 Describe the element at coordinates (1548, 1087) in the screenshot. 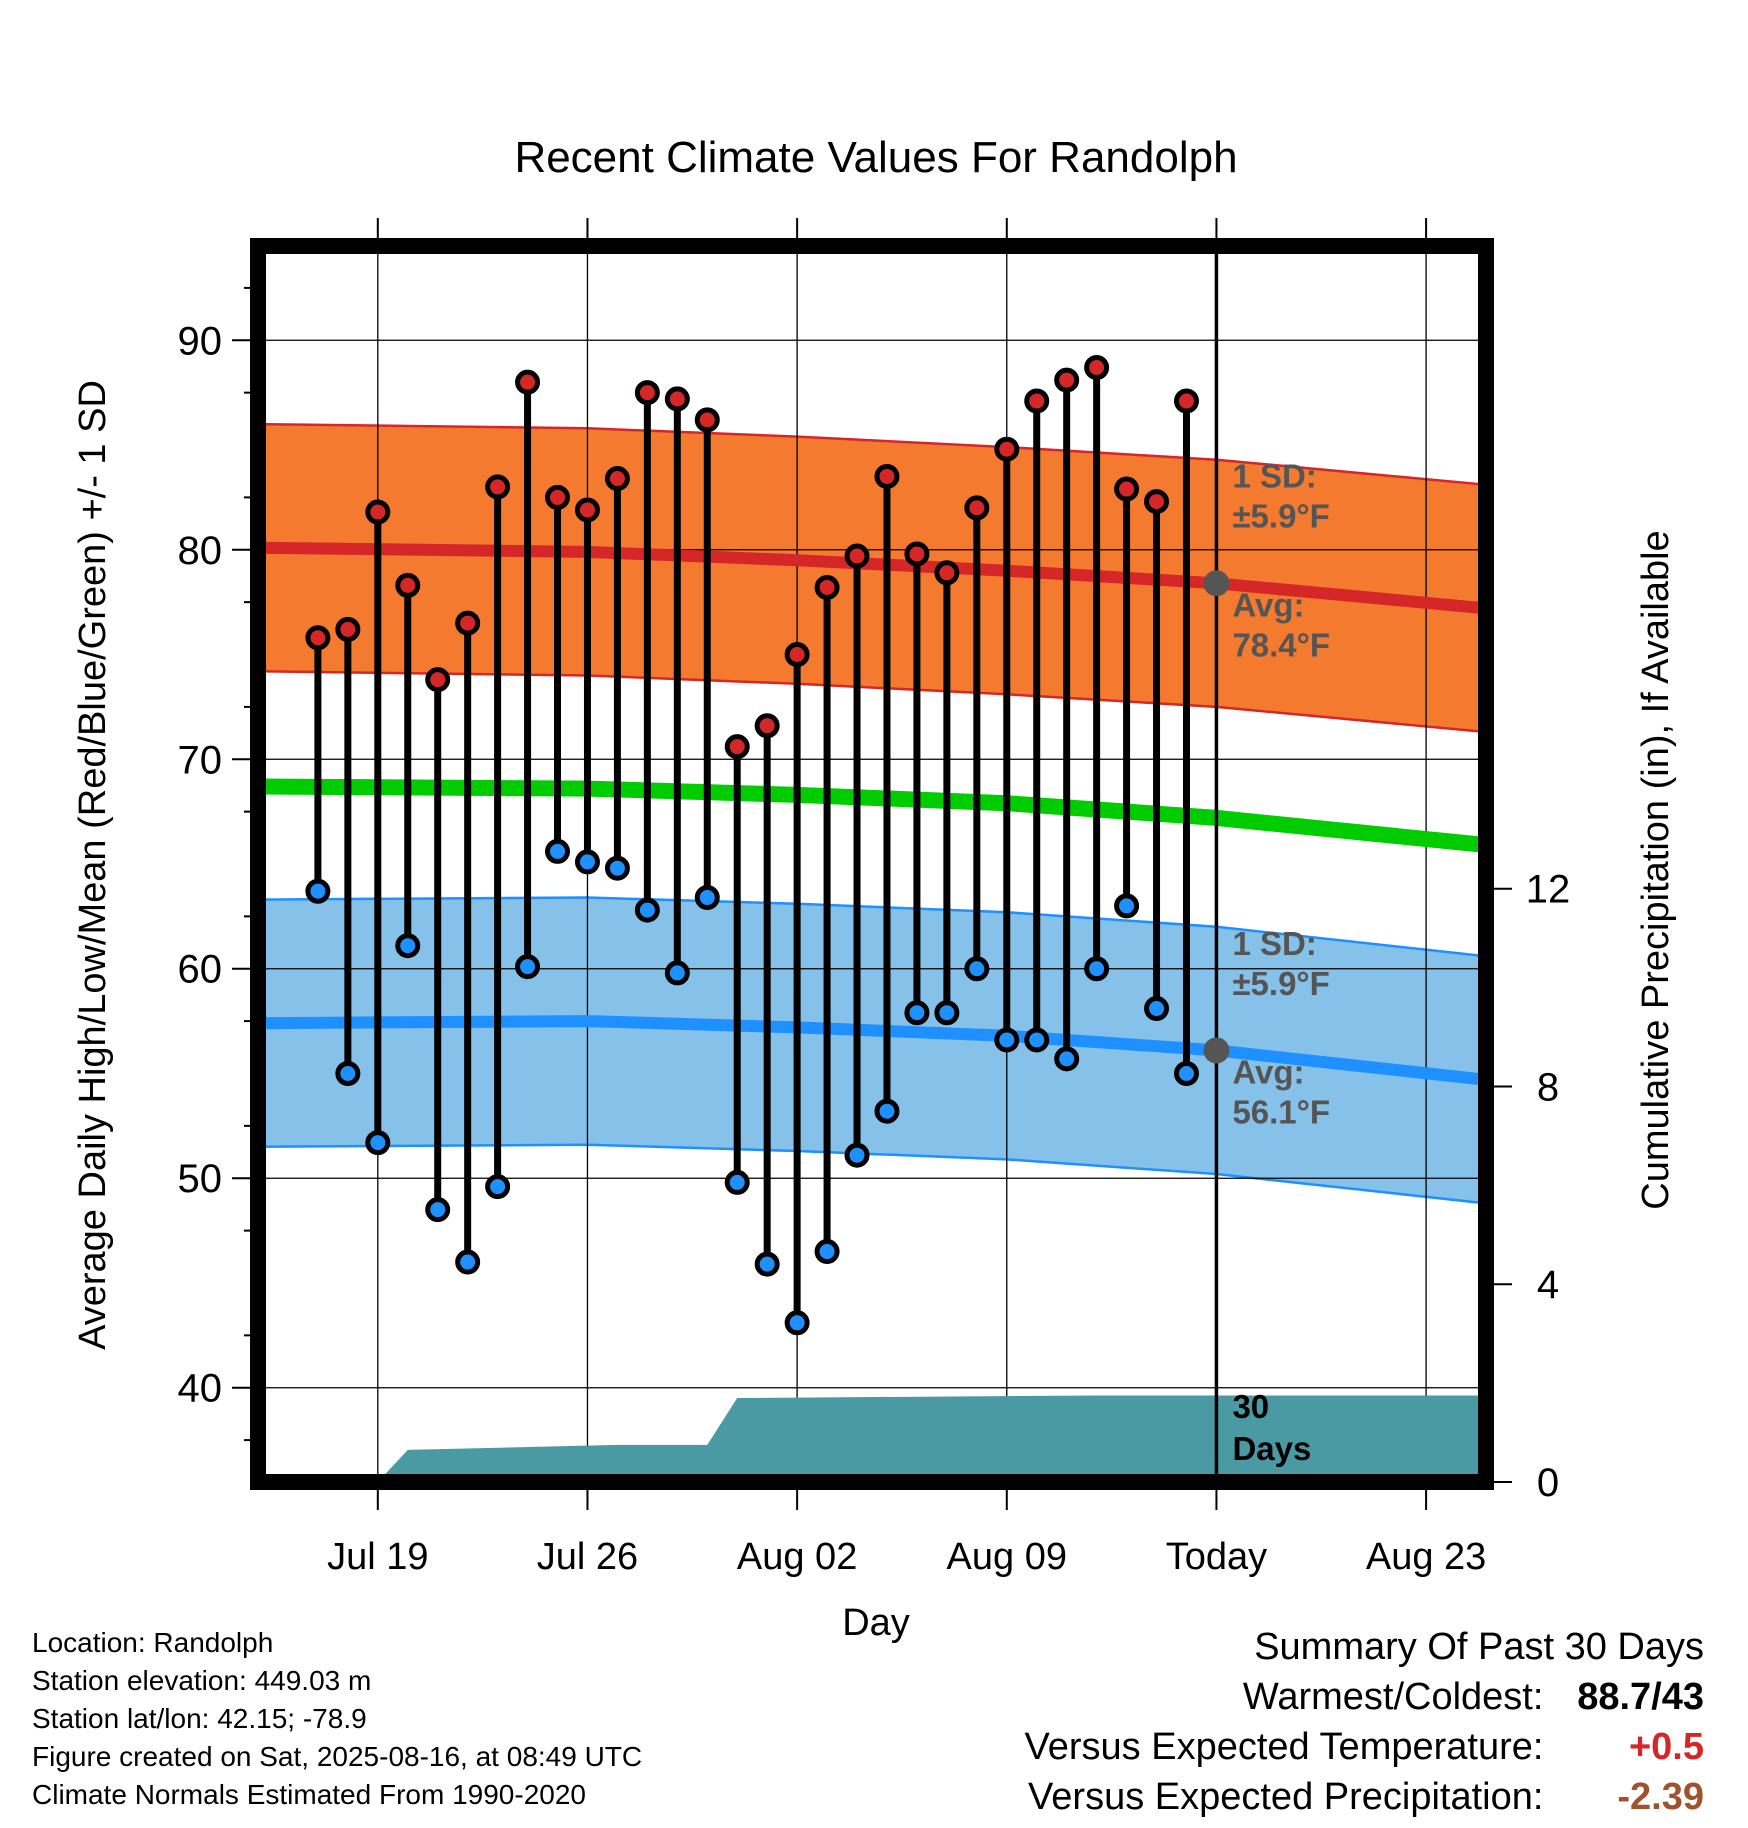

I see `y2-tick-label: 8` at that location.